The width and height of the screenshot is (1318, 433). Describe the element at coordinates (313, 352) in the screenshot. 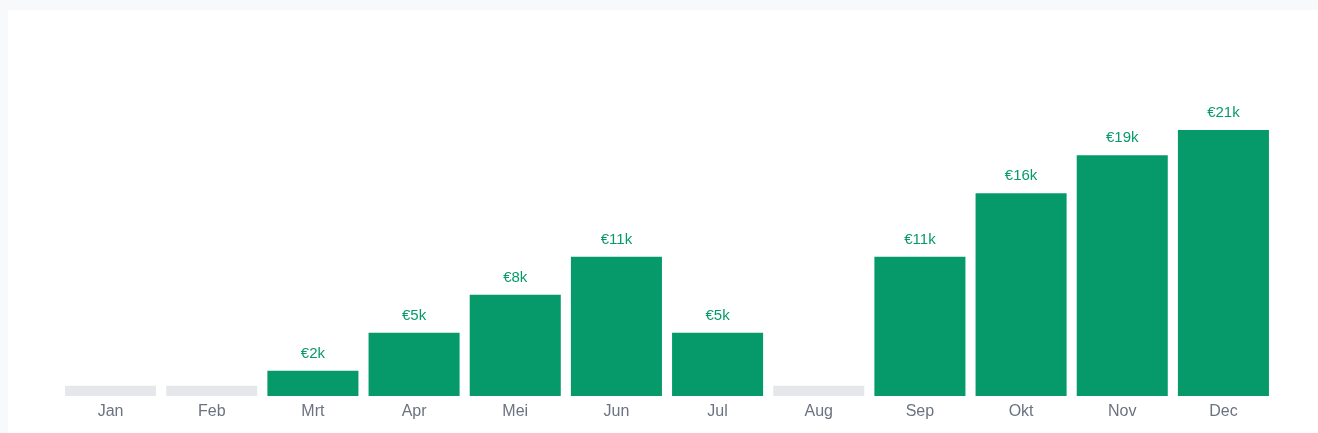

I see `data-label: €2k` at that location.